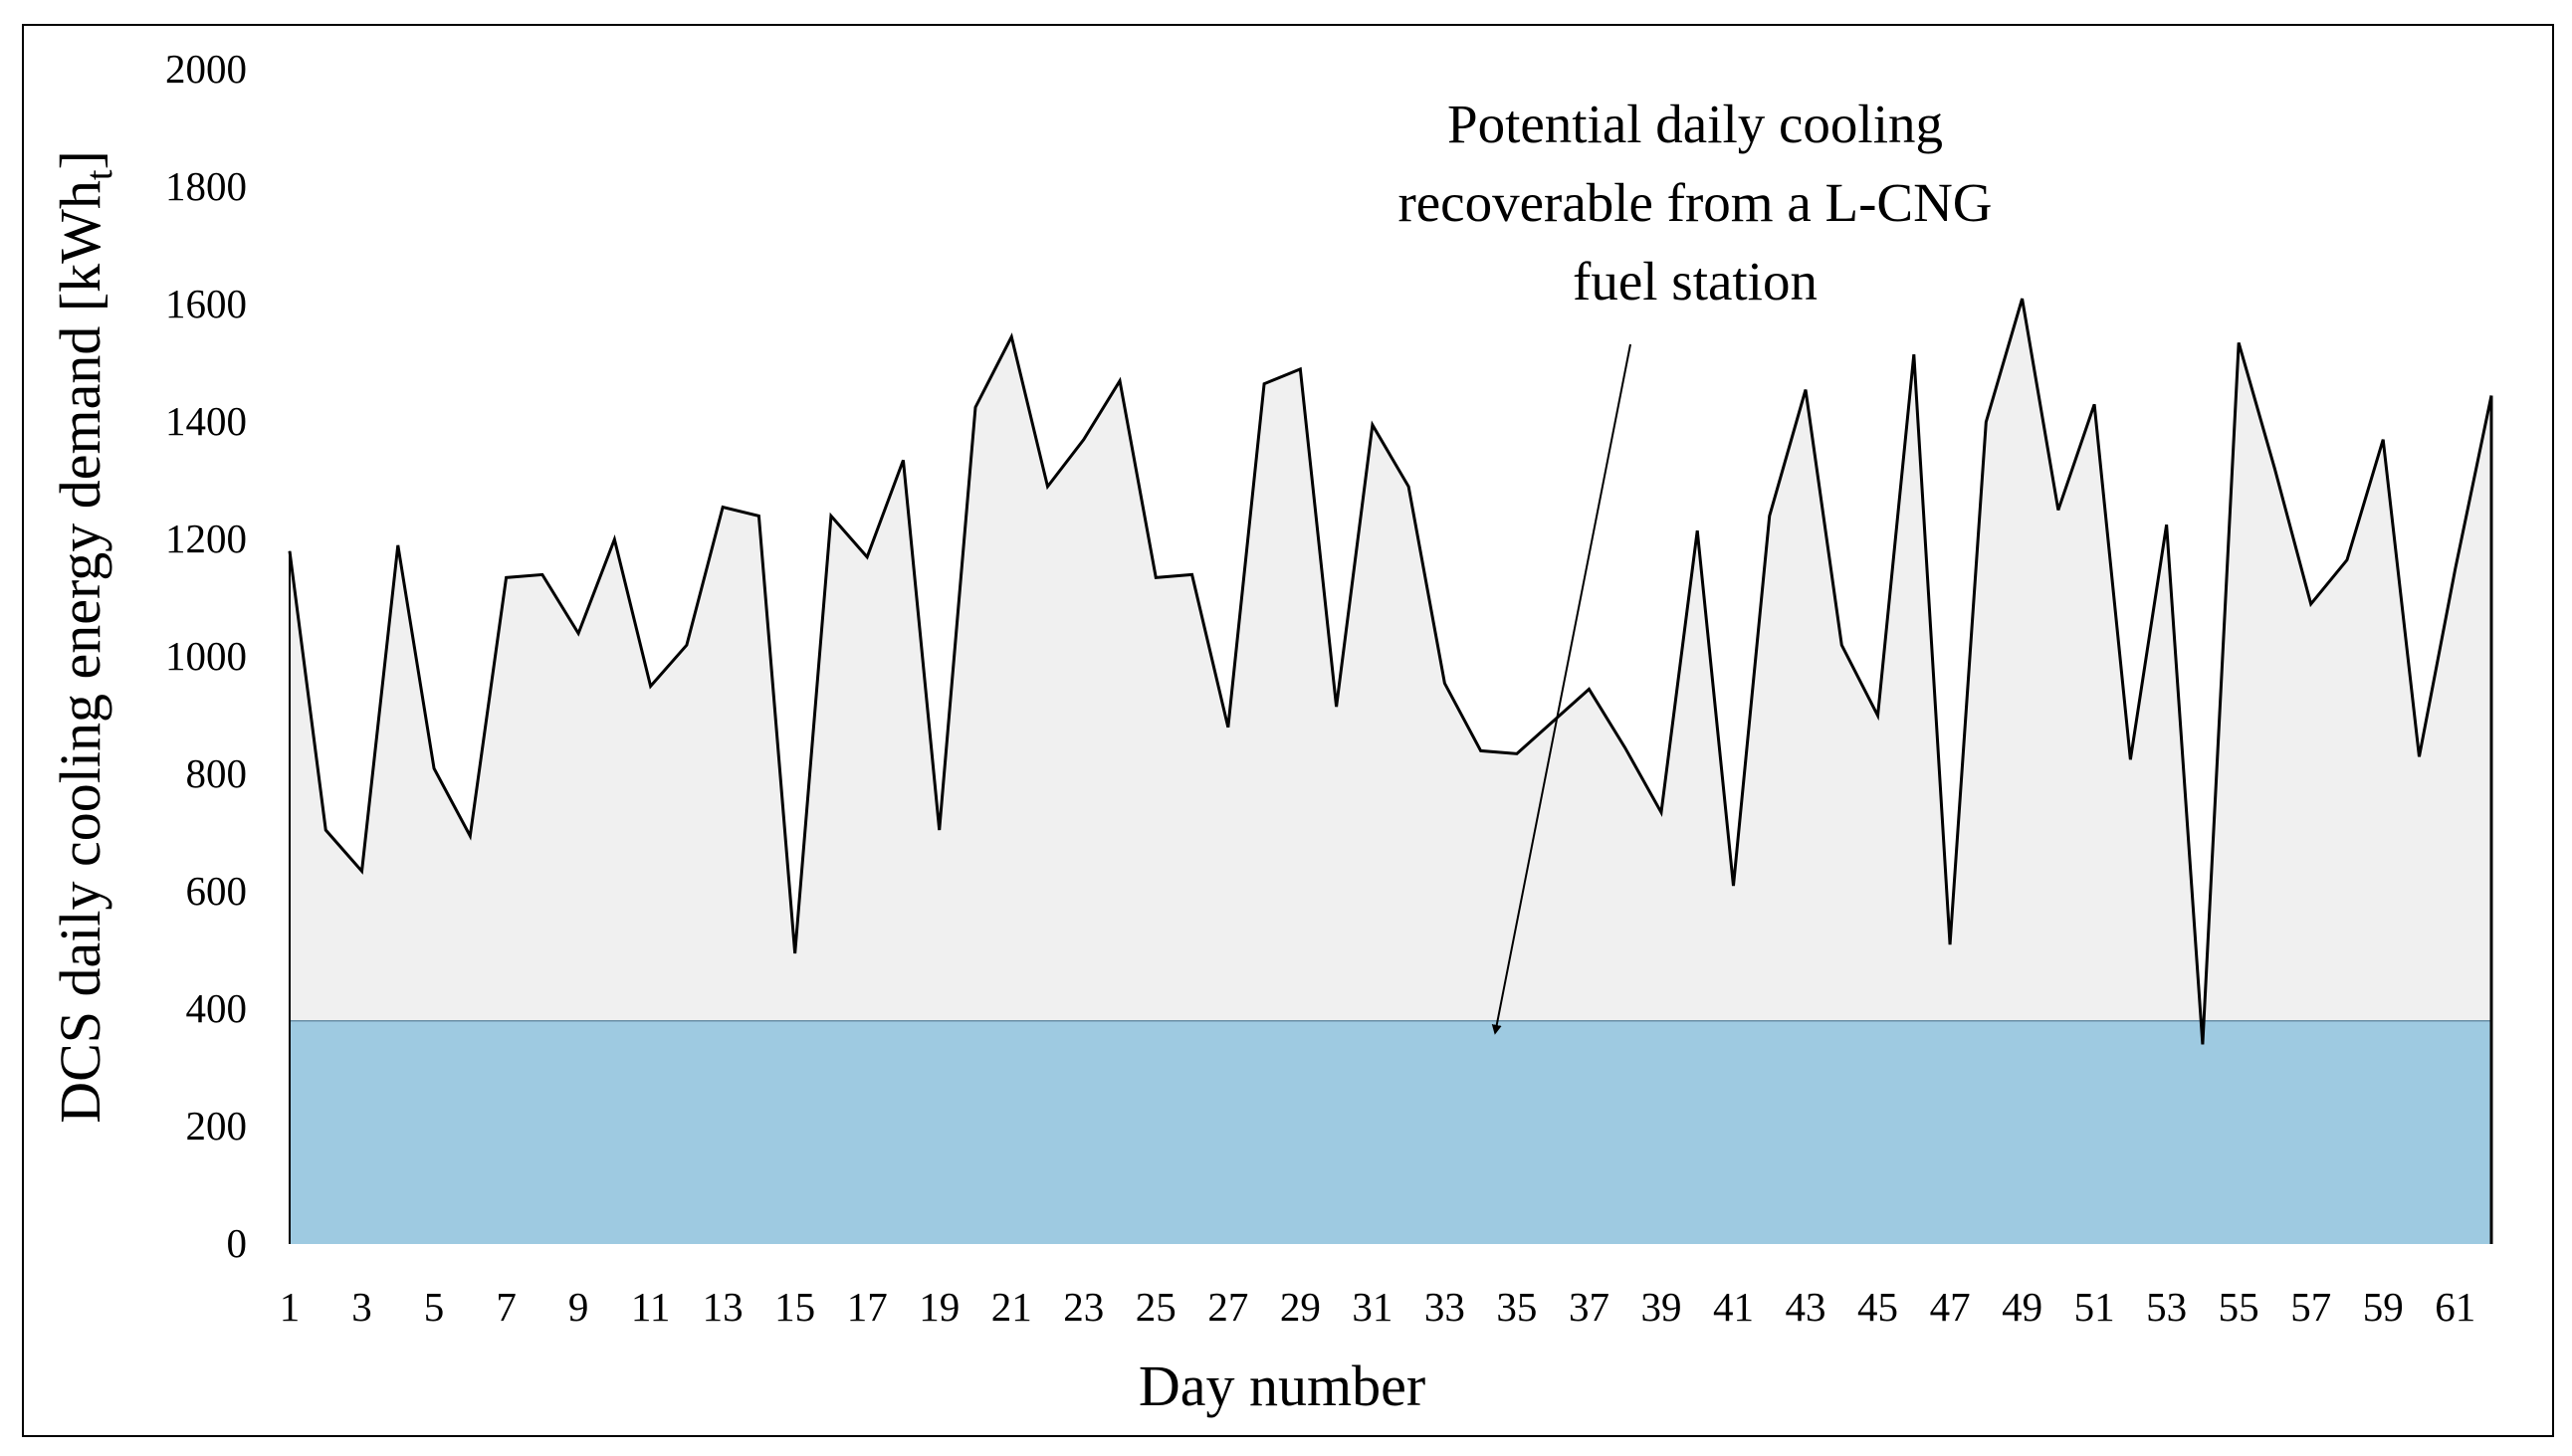 The image size is (2572, 1456). I want to click on y-tick-label: 800, so click(217, 773).